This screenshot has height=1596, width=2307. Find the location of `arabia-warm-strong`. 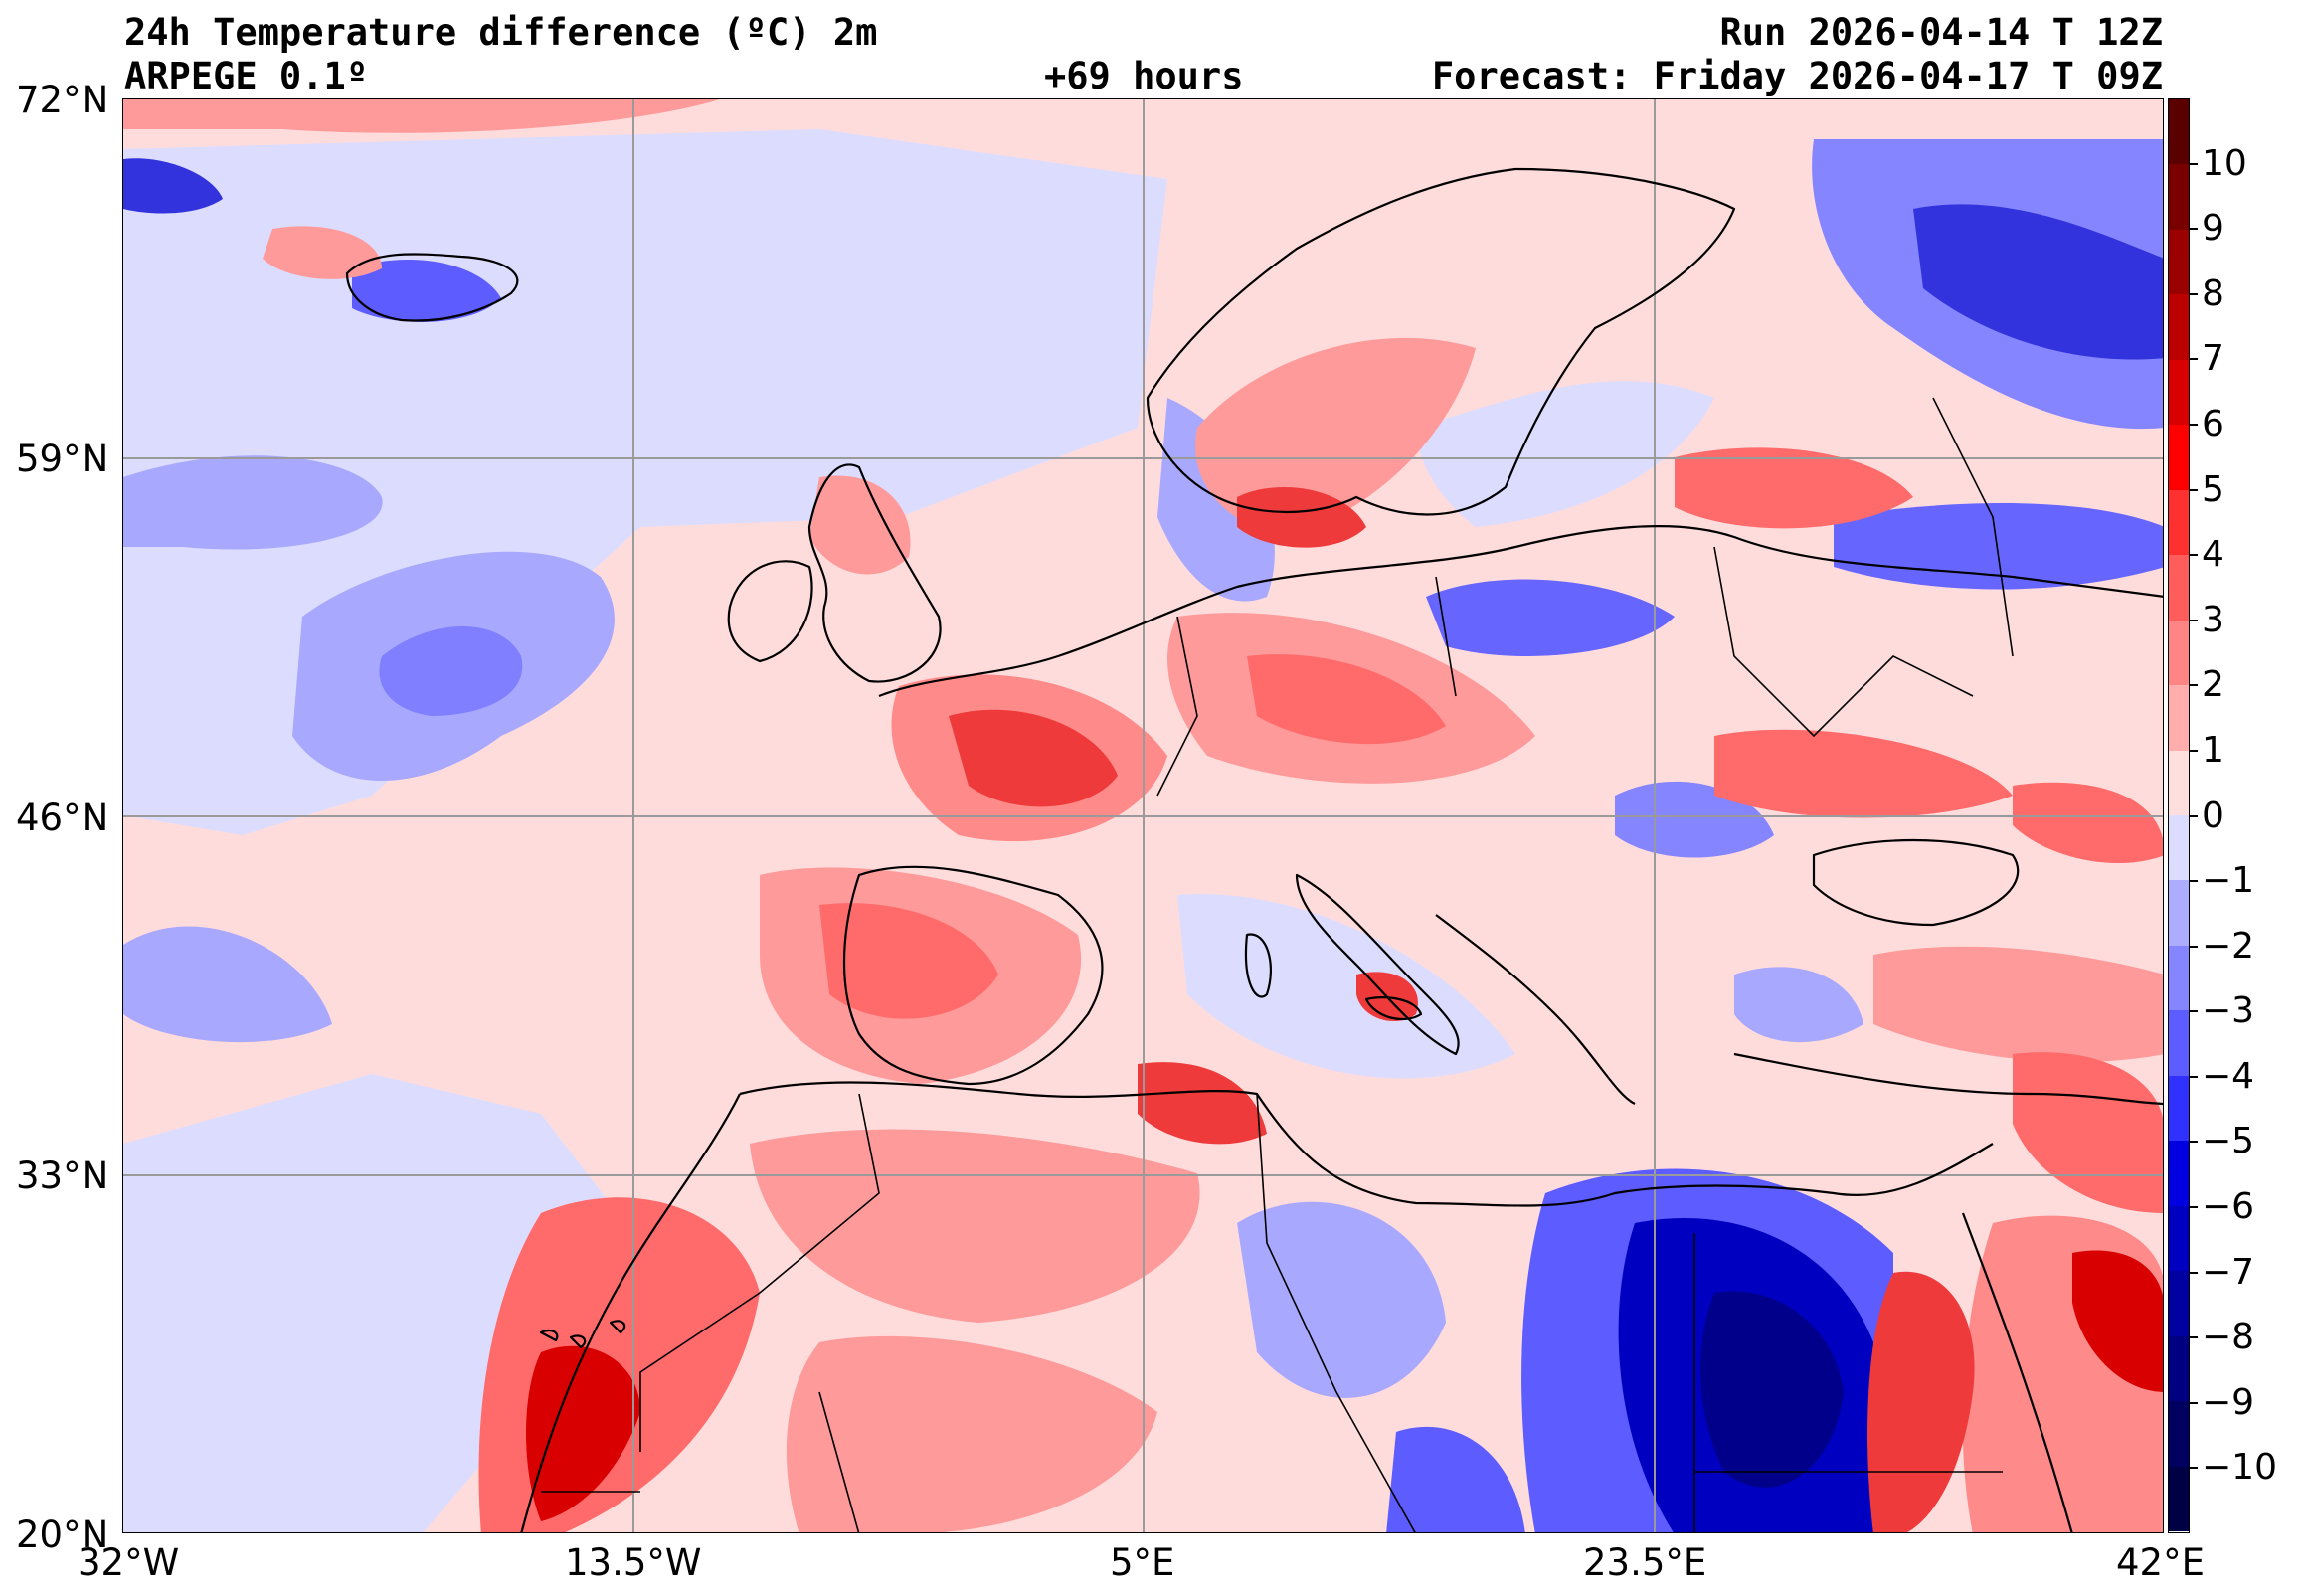

arabia-warm-strong is located at coordinates (2117, 1321).